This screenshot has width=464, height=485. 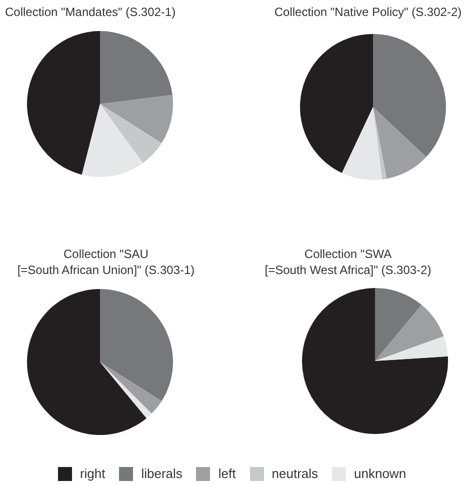 What do you see at coordinates (348, 262) in the screenshot?
I see `chart-title: Collection "SWA [=South West Africa]" (S.303-2)` at bounding box center [348, 262].